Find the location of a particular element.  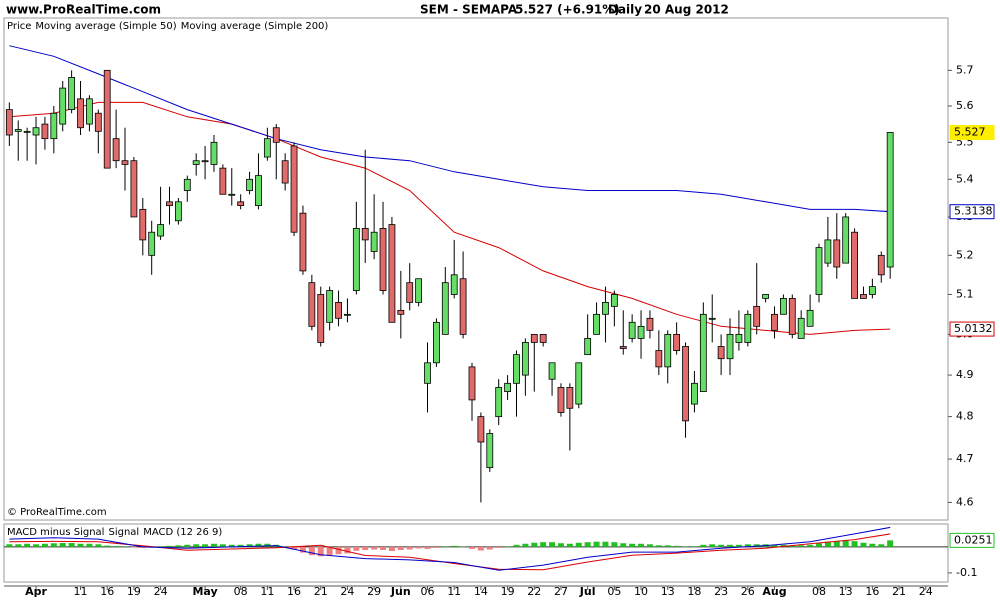

x-tick-label: 21 is located at coordinates (899, 591).